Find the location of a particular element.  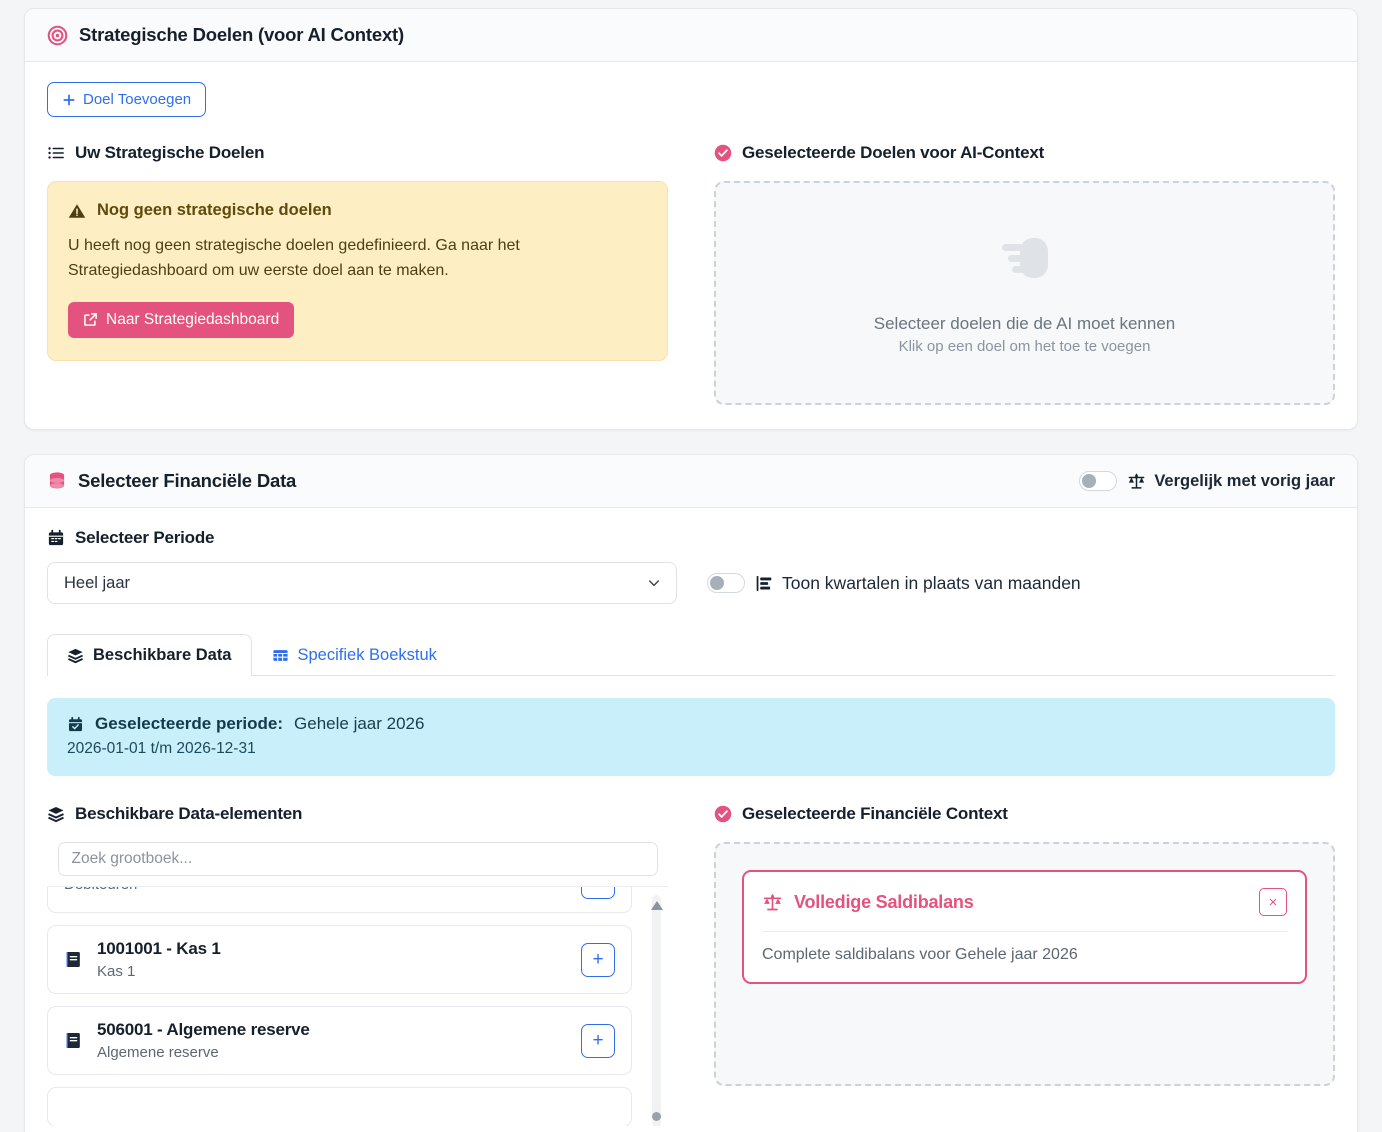

available-elements-heading: Beschikbare Data-elementen is located at coordinates (189, 813).